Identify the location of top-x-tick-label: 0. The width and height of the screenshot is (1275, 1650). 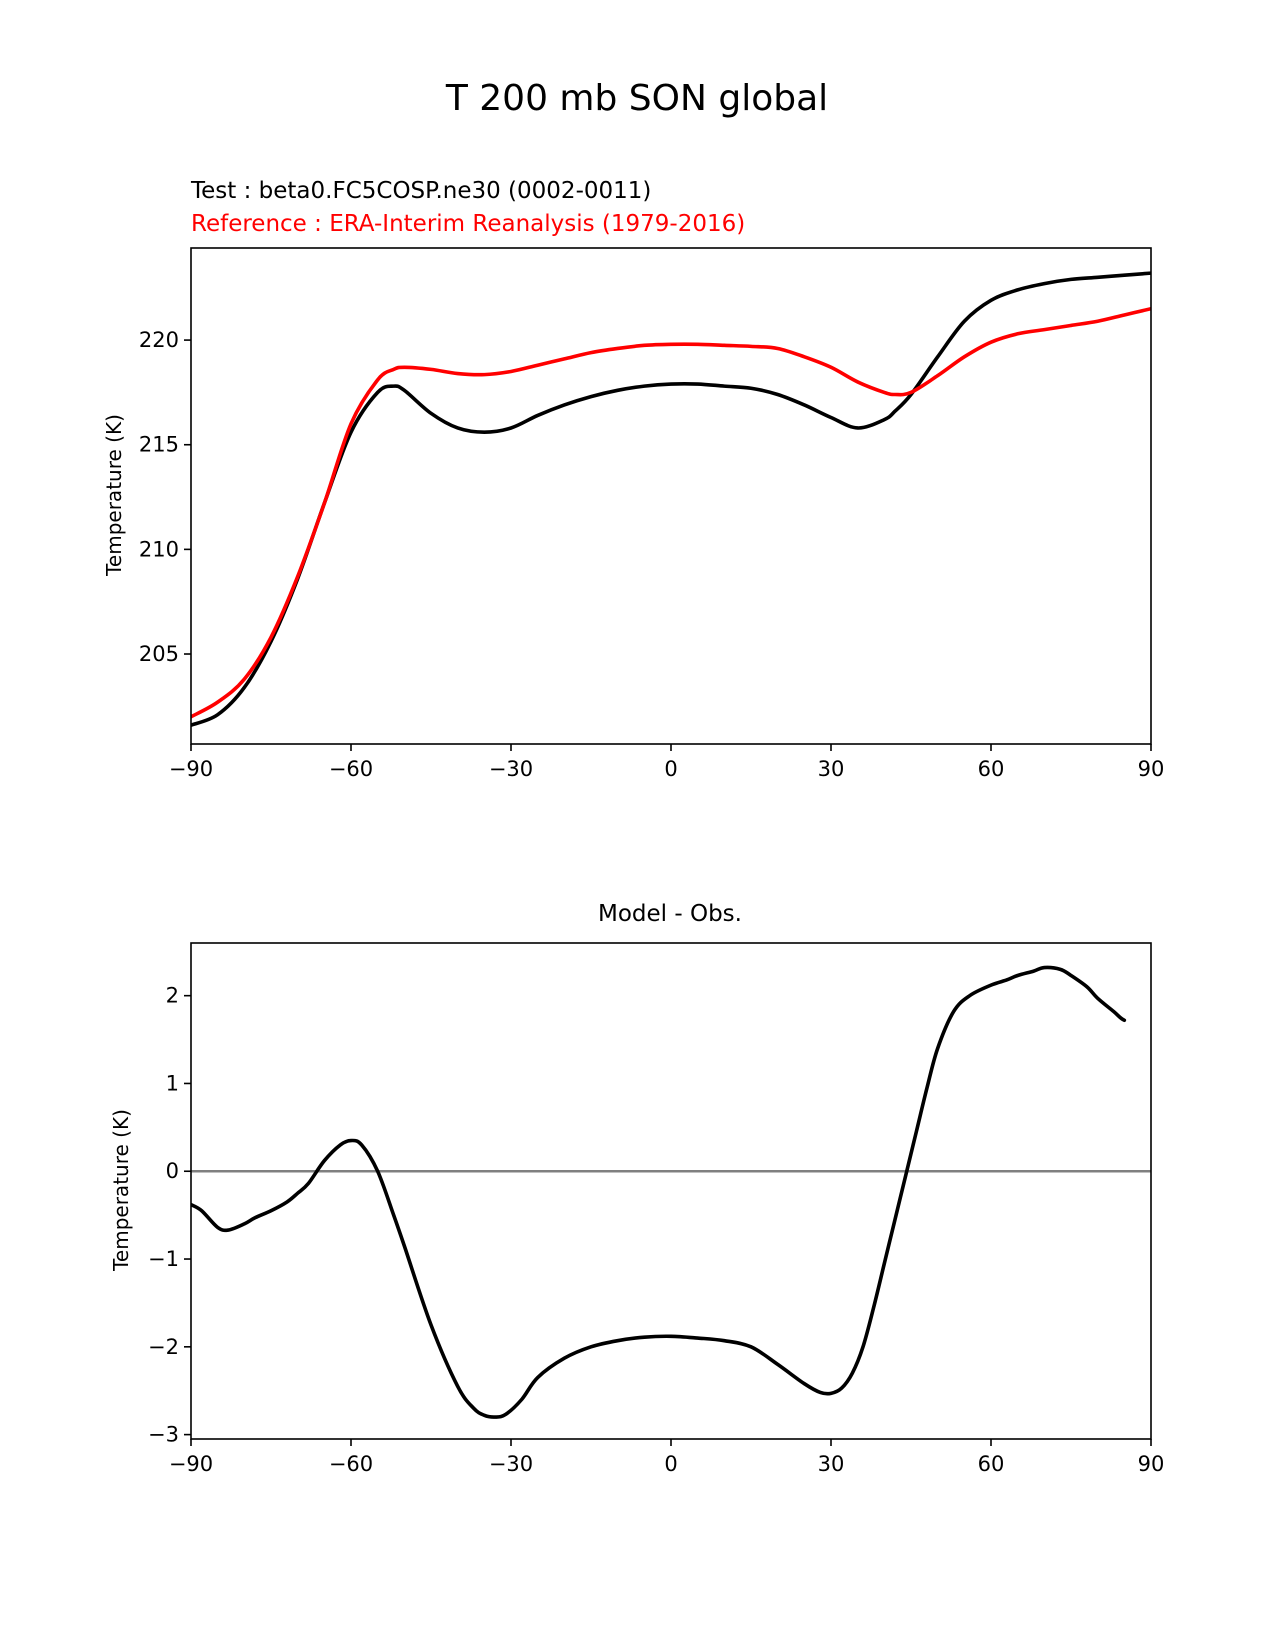
(670, 769).